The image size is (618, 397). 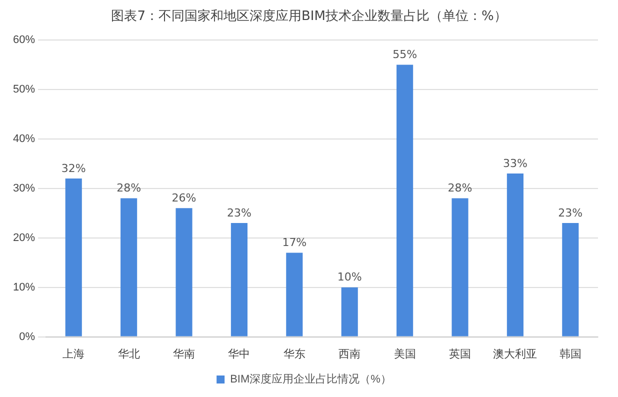 What do you see at coordinates (73, 168) in the screenshot?
I see `data-label: 32%` at bounding box center [73, 168].